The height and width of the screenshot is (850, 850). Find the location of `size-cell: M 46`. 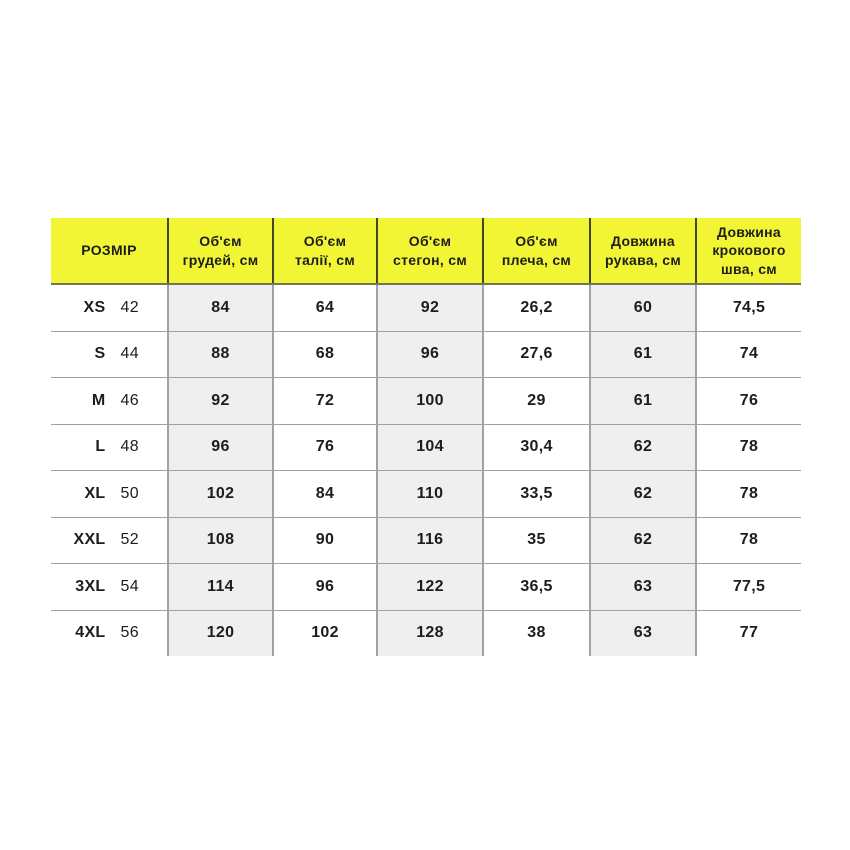

size-cell: M 46 is located at coordinates (110, 400).